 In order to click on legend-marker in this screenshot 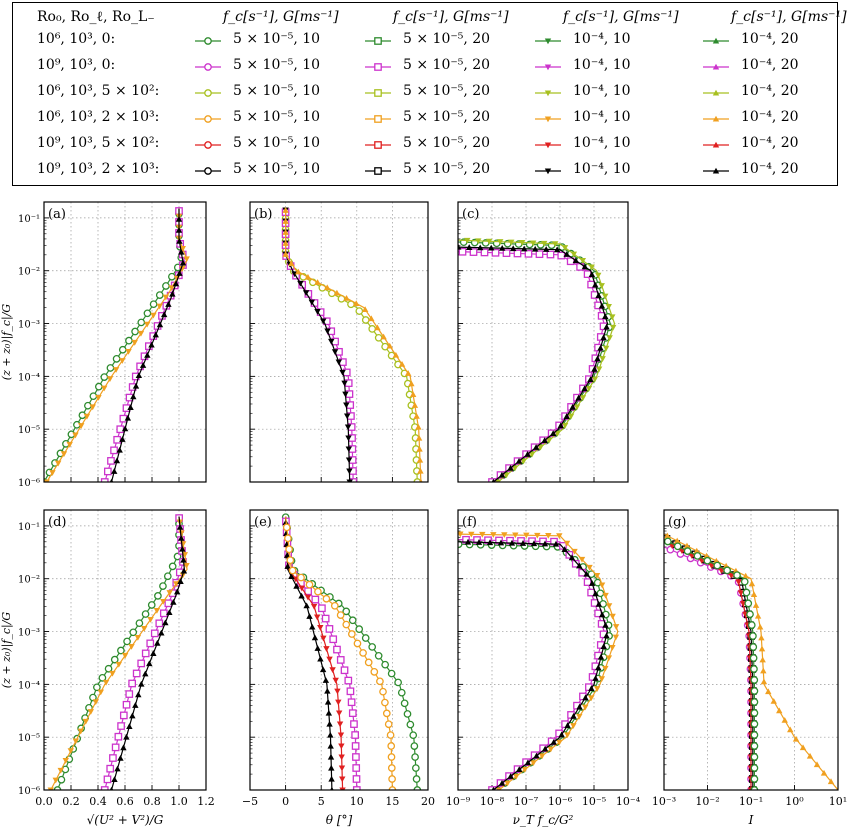, I will do `click(548, 119)`.